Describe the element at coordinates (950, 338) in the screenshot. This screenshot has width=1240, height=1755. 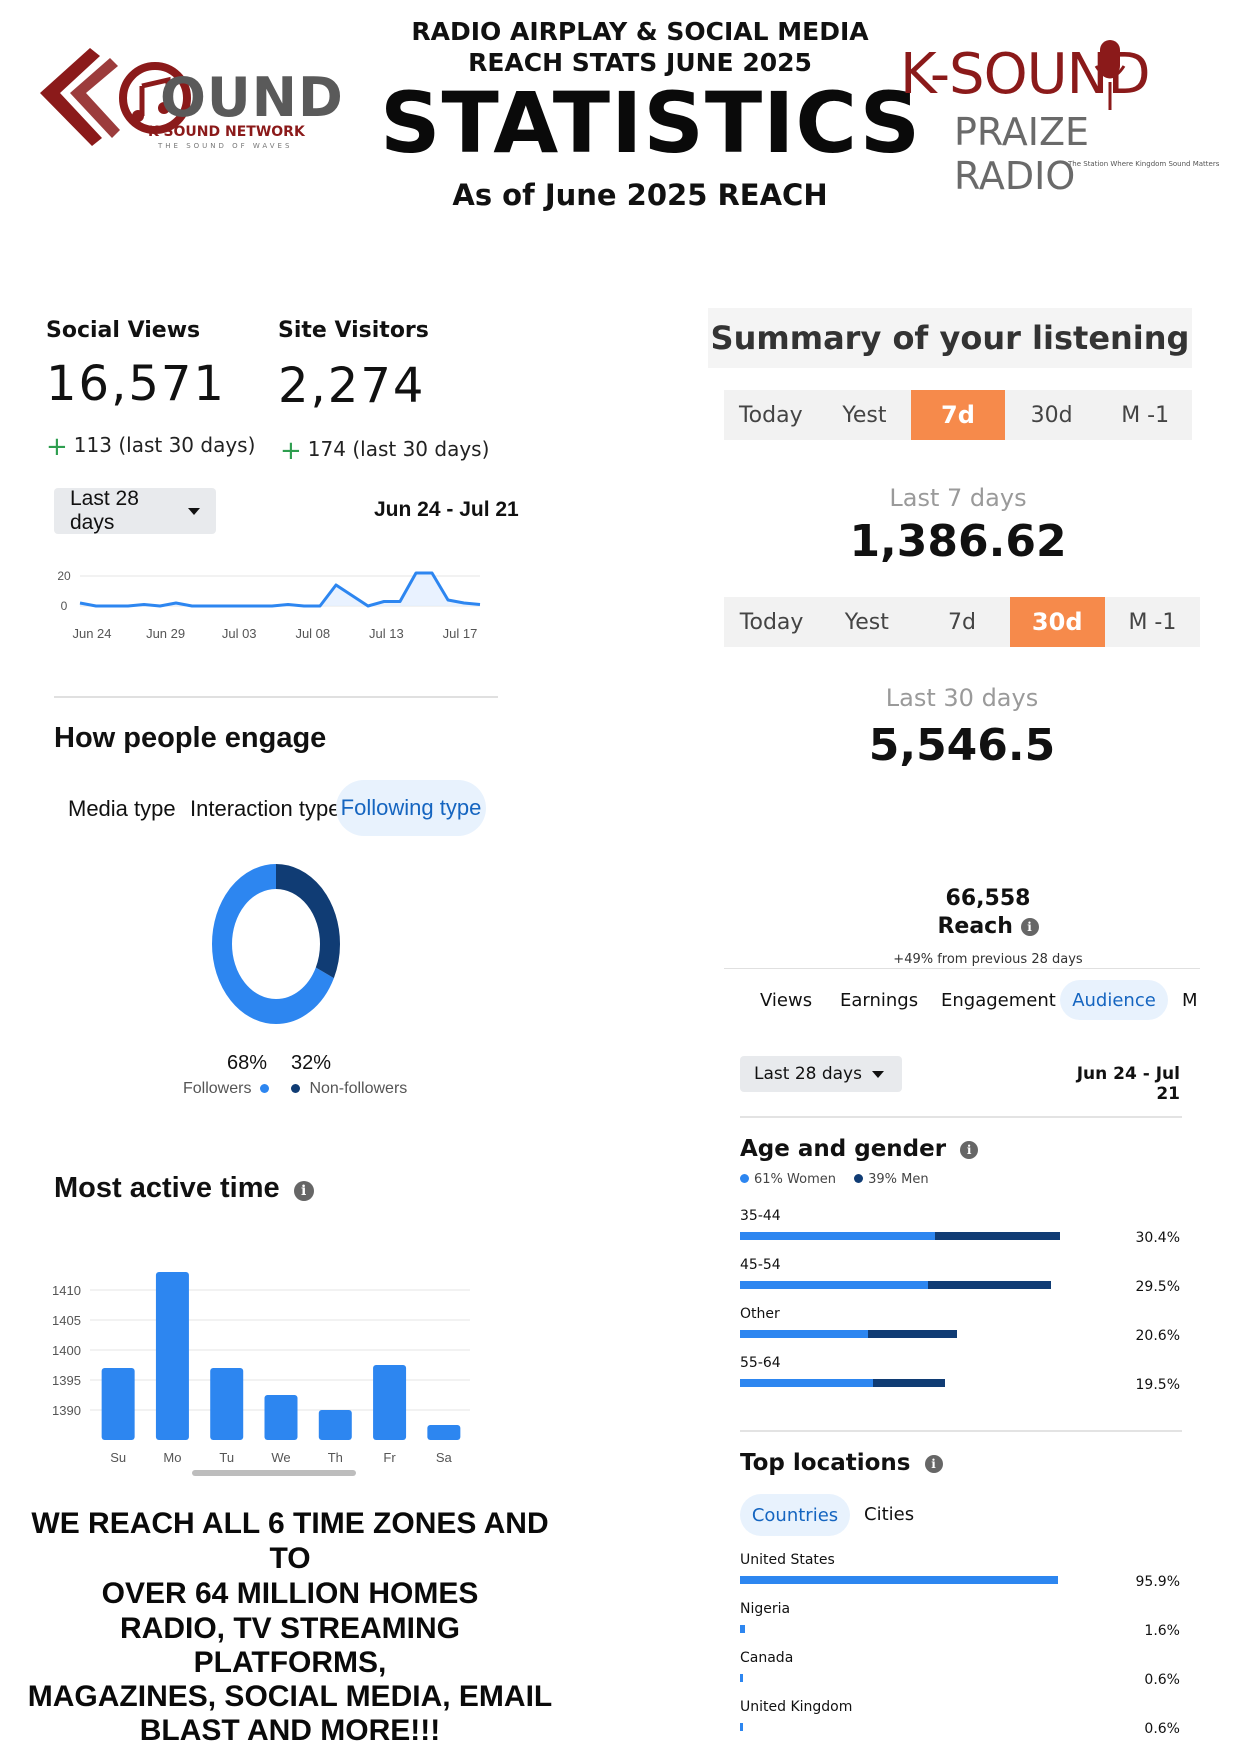
I see `listening-title: Summary of your listening` at that location.